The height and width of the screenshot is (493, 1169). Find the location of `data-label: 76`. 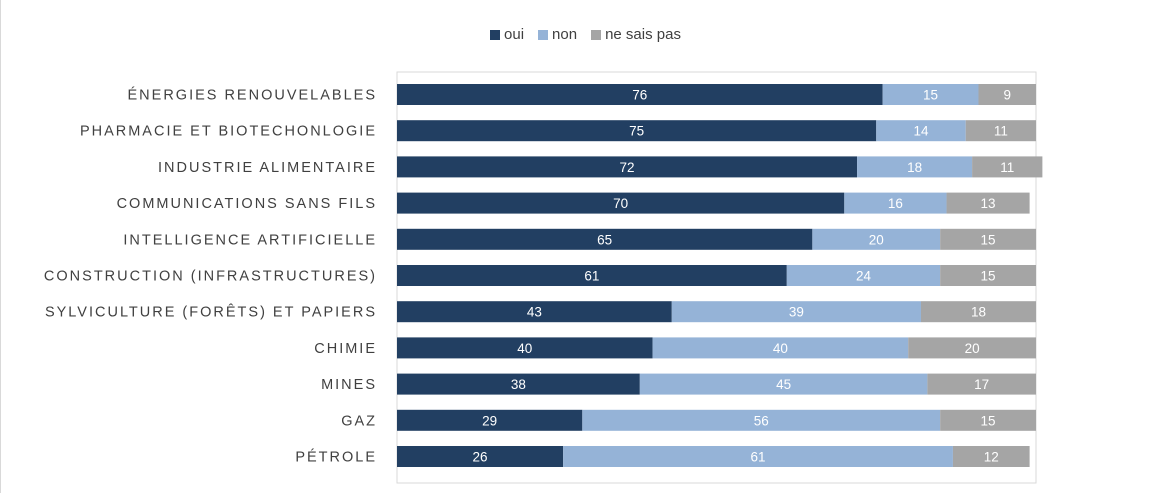

data-label: 76 is located at coordinates (639, 95).